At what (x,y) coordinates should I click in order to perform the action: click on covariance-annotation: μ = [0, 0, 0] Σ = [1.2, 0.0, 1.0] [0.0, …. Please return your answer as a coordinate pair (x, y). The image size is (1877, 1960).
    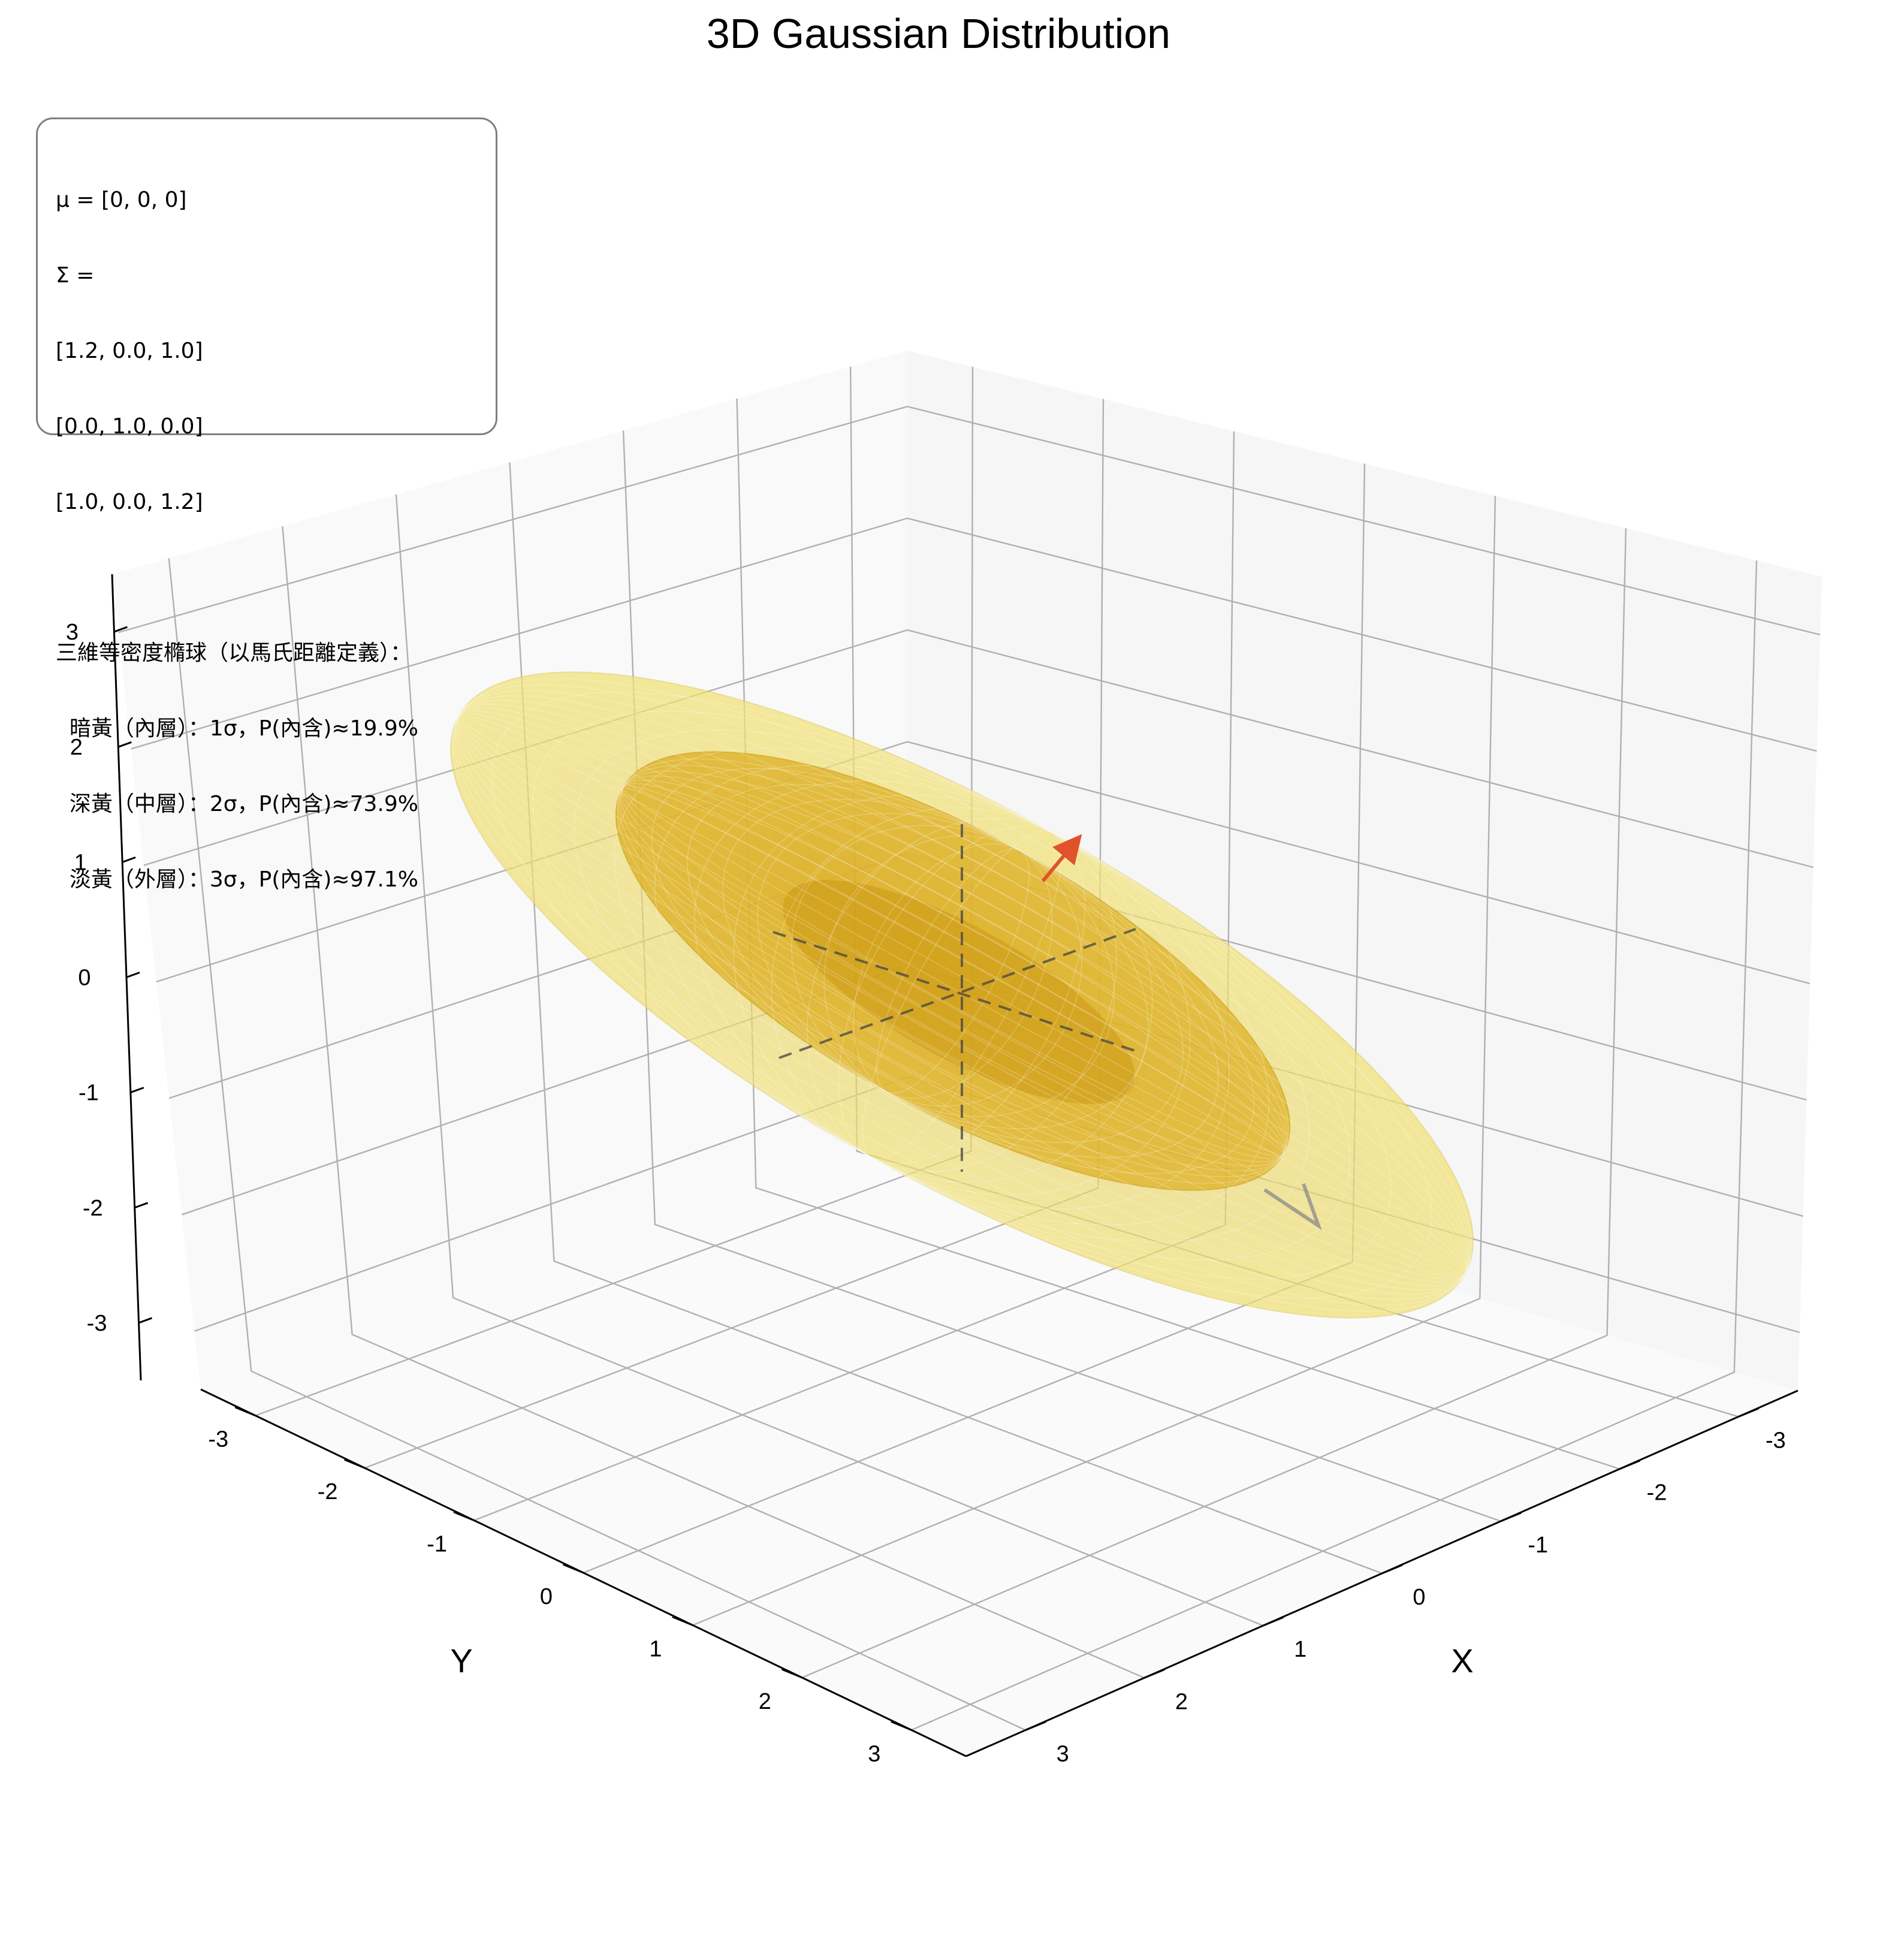
    Looking at the image, I should click on (266, 504).